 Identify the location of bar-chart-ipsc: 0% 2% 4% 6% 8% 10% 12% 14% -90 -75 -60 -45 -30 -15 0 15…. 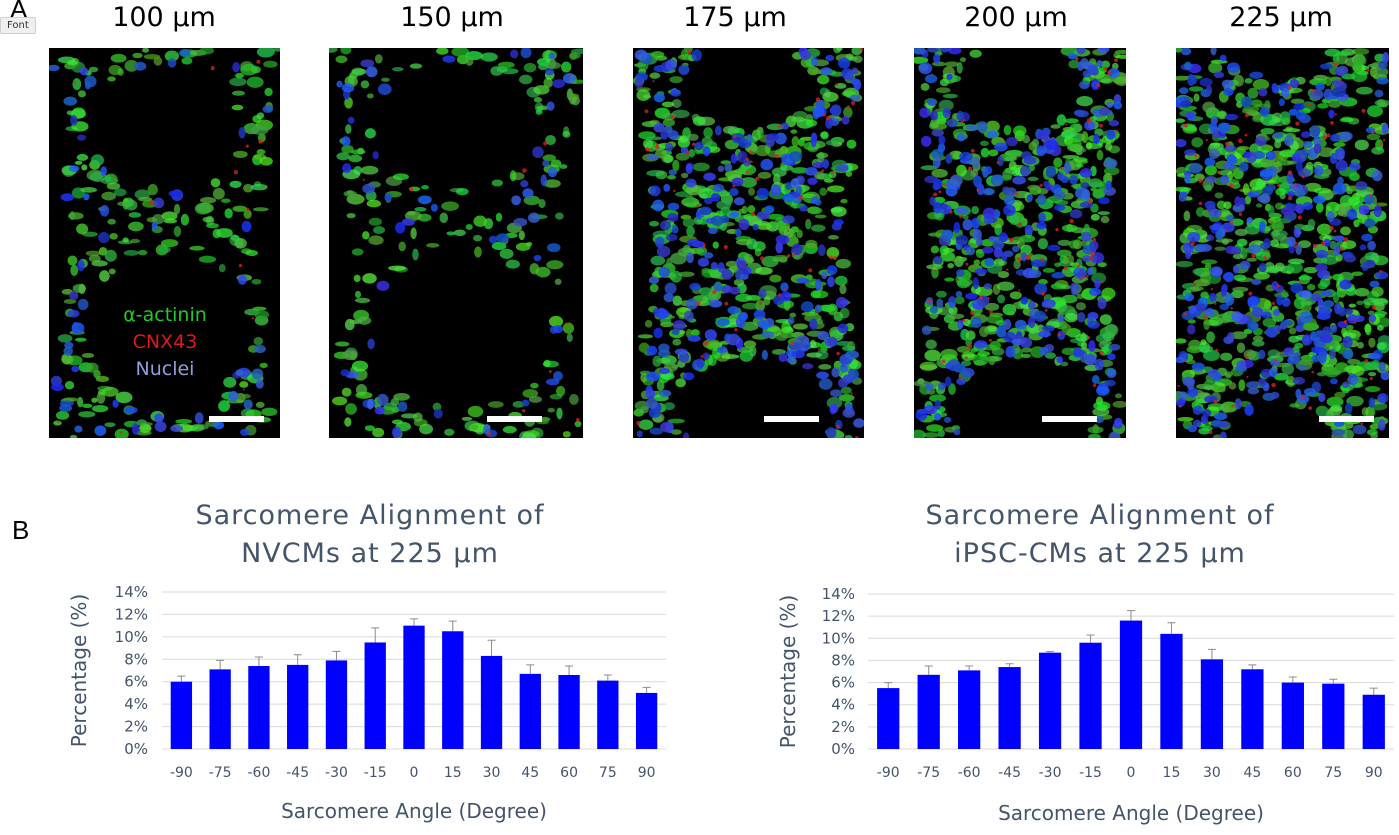
(1085, 705).